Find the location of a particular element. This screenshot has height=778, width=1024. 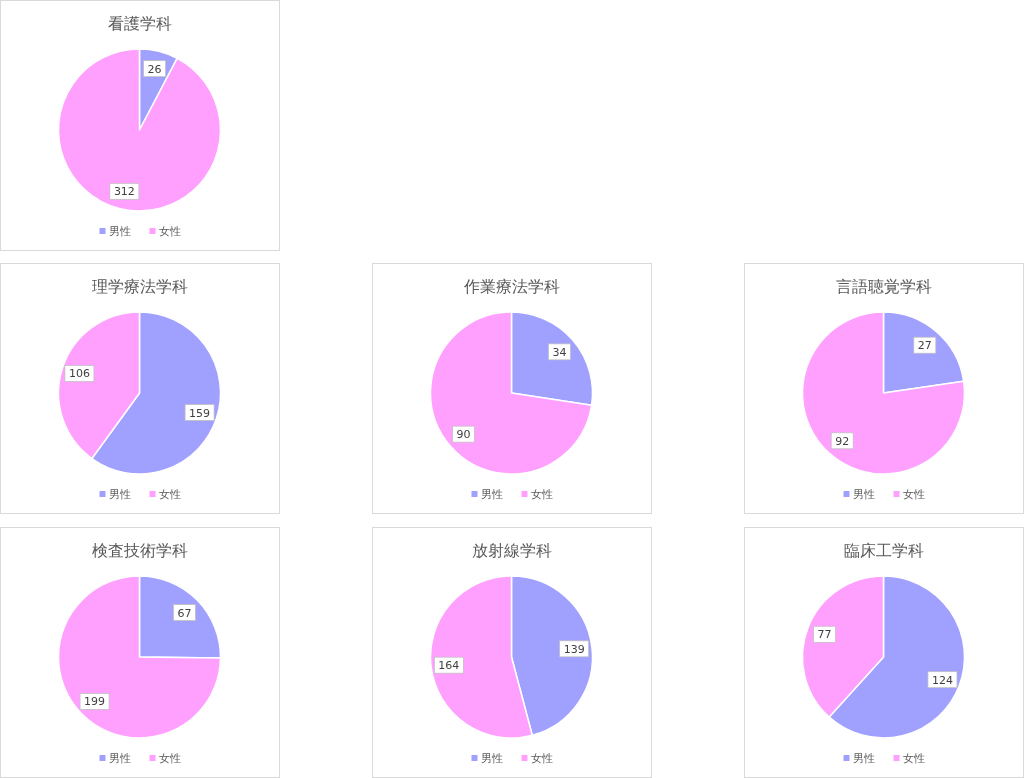

chart-title: 言語聴覚学科 is located at coordinates (883, 286).